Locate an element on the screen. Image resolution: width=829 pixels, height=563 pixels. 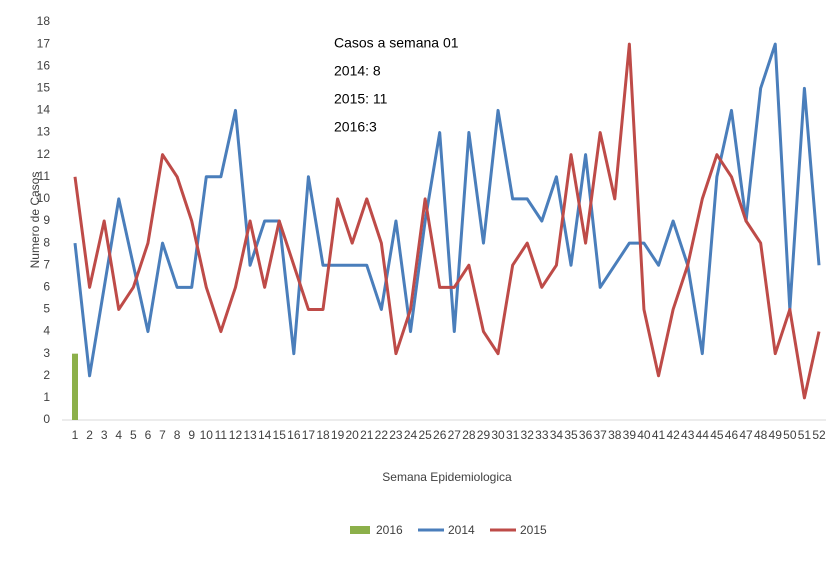
x-tick-label: 23 is located at coordinates (396, 435).